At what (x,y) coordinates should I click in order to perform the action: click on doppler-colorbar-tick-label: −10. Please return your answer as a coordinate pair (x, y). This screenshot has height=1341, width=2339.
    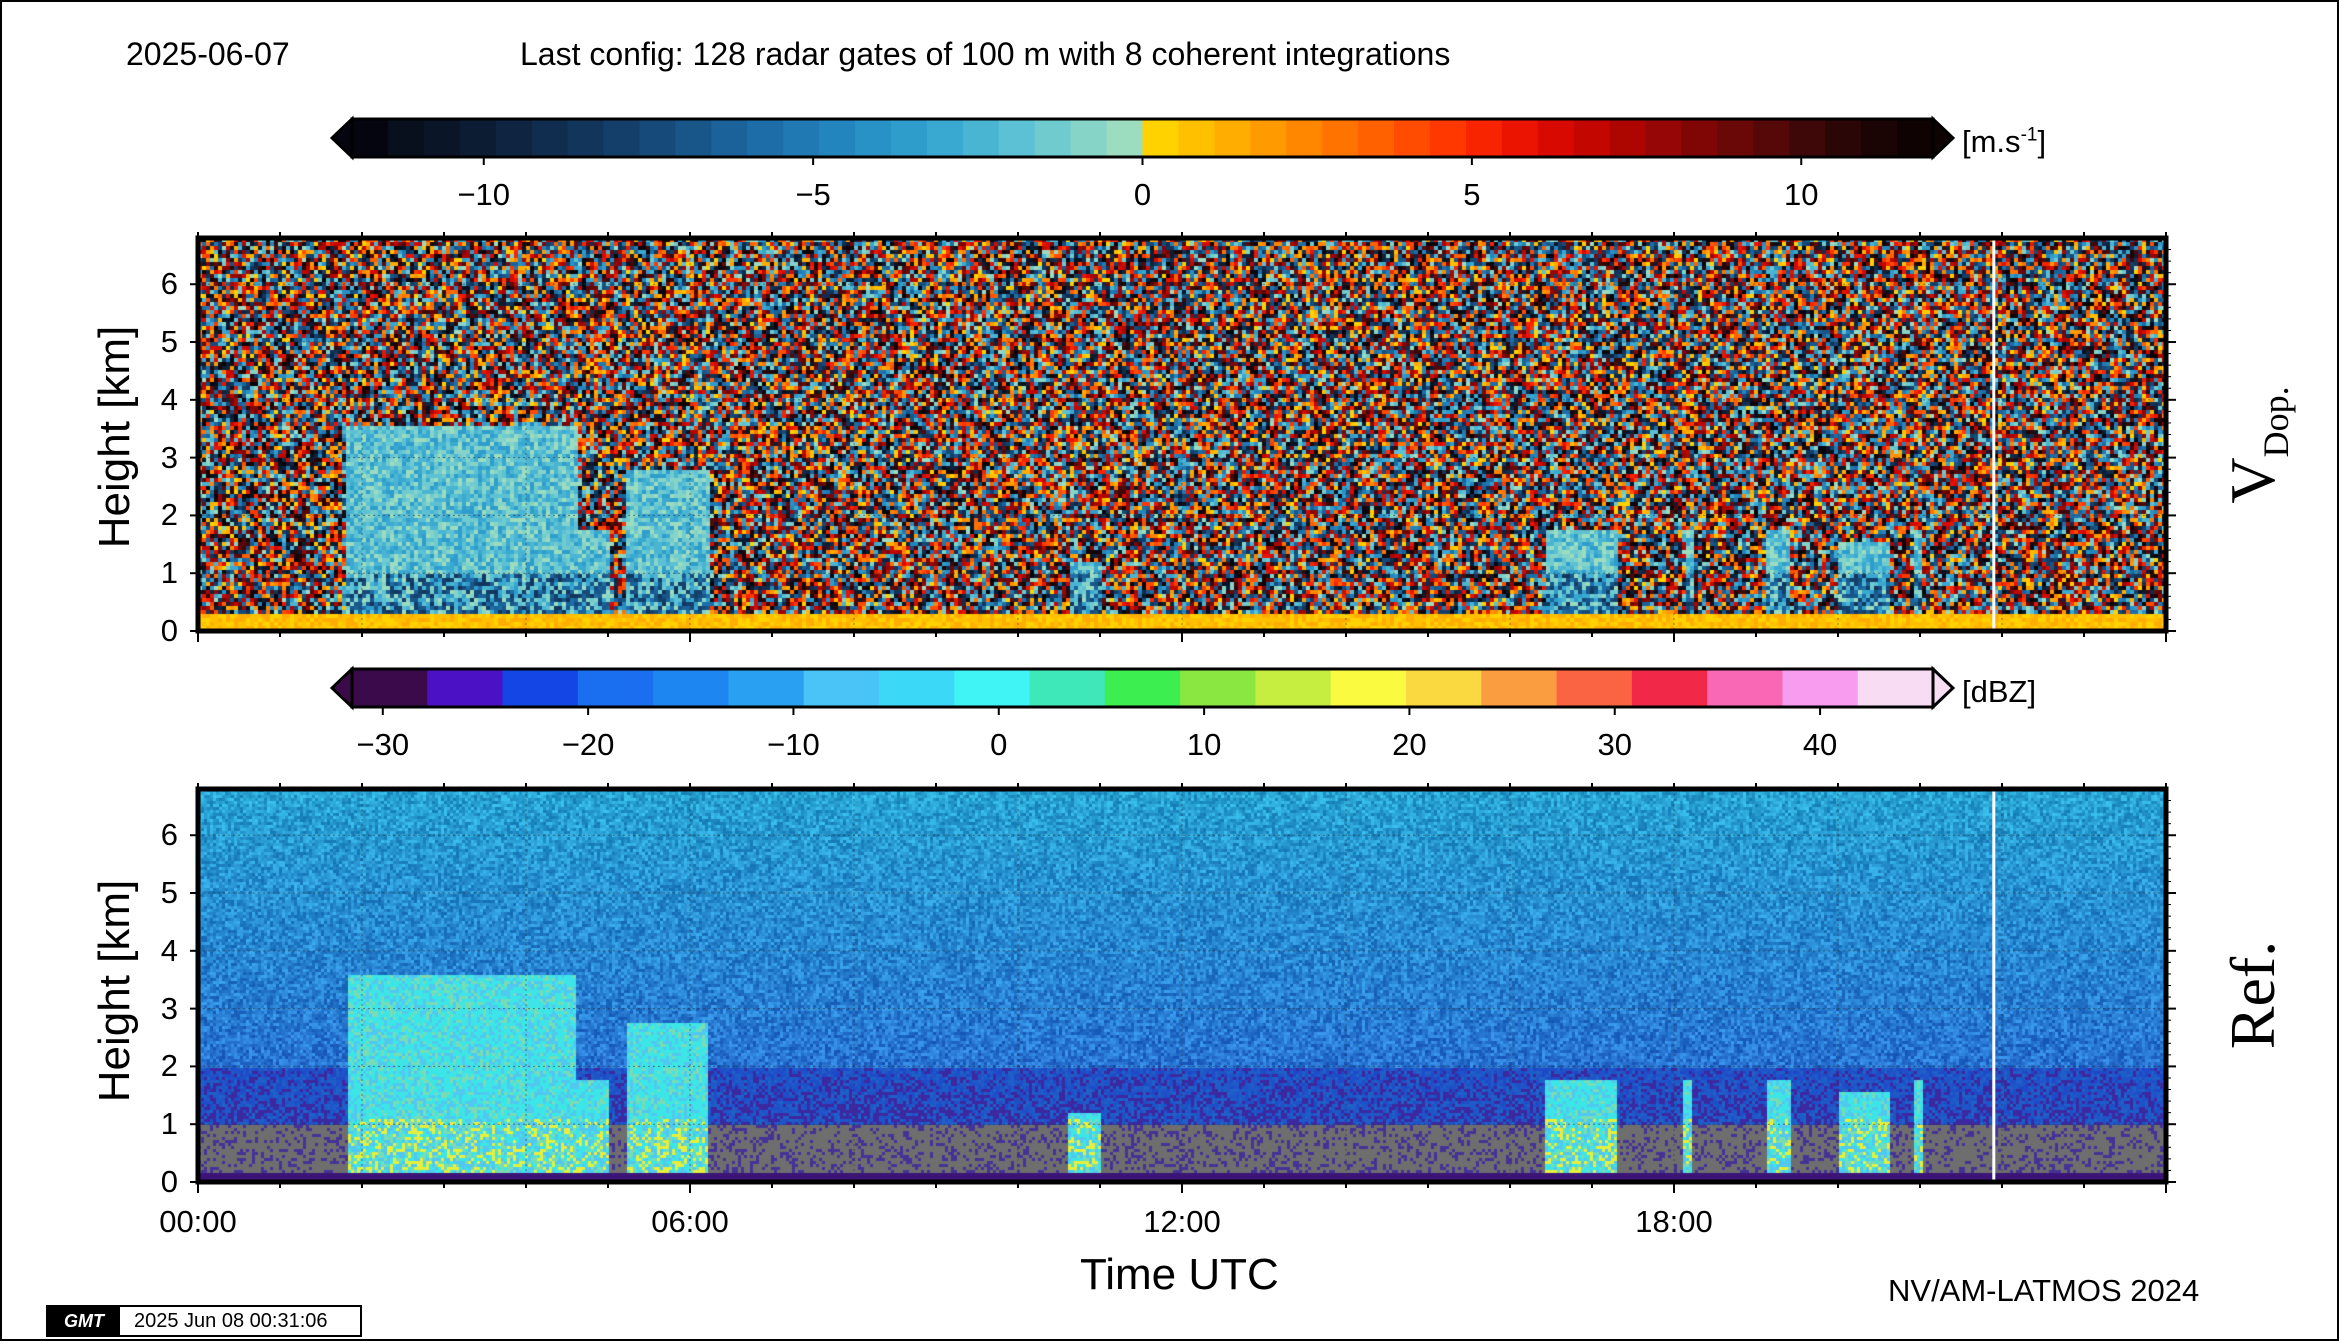
    Looking at the image, I should click on (484, 194).